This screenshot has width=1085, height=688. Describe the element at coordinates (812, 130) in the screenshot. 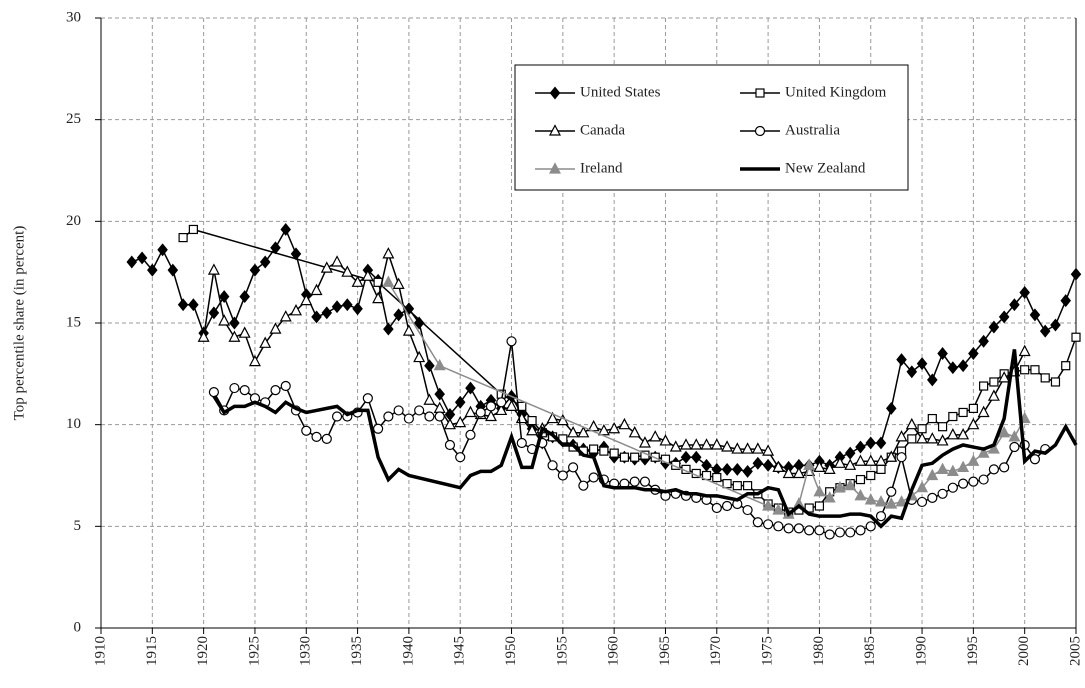

I see `legend-label: Australia` at that location.